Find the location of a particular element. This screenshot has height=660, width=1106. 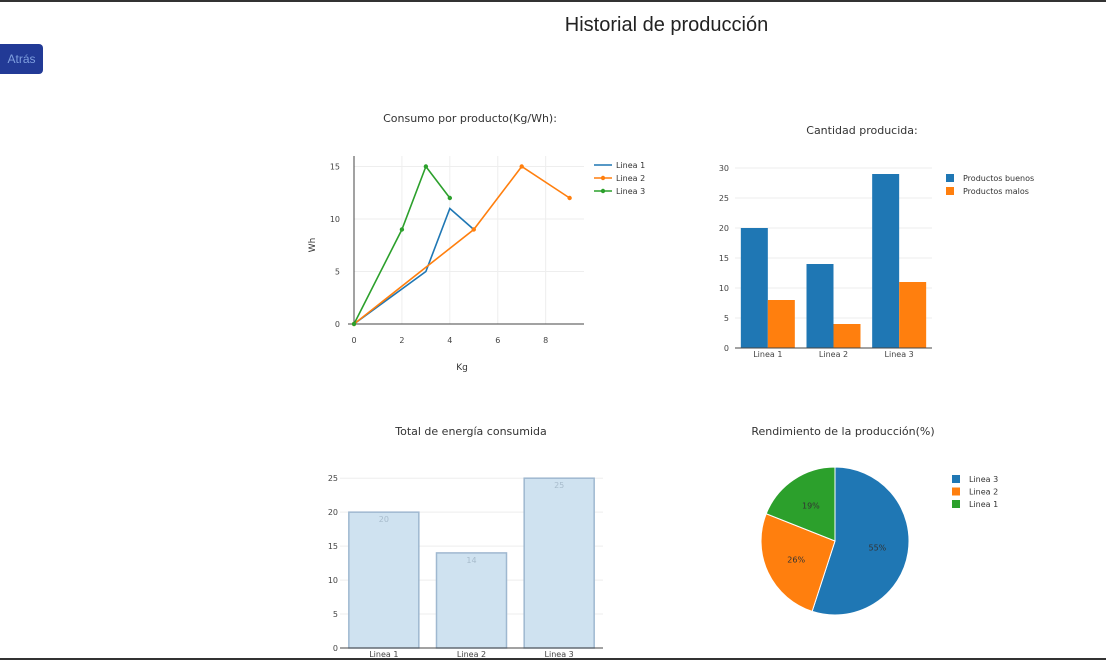

chart4-slice-label: 19% is located at coordinates (811, 506).